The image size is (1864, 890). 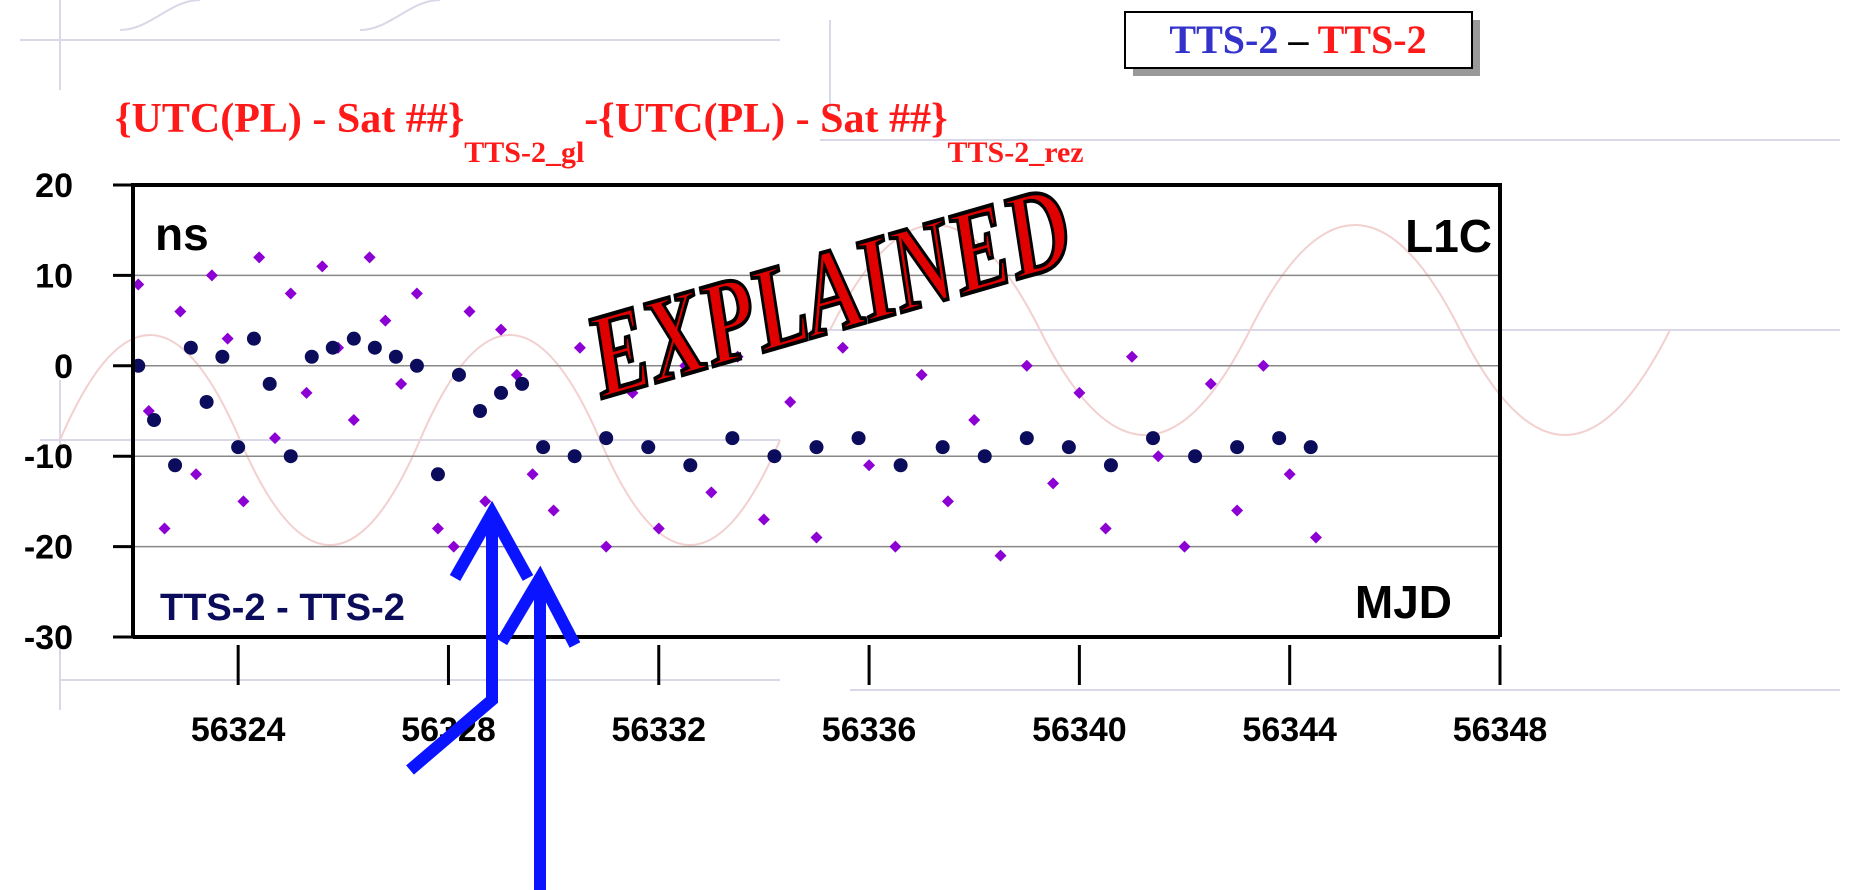 What do you see at coordinates (1403, 602) in the screenshot?
I see `x-axis-title: MJD` at bounding box center [1403, 602].